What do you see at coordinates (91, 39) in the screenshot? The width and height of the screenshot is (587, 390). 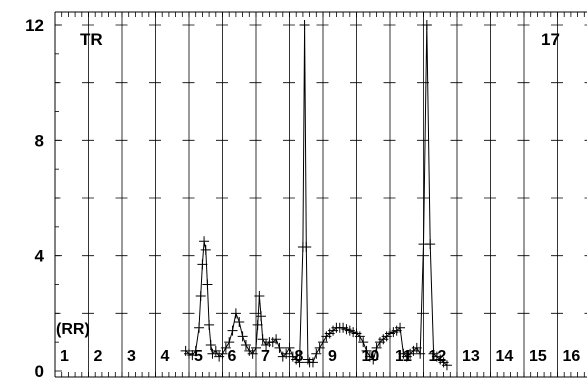 I see `corner-label-left: TR` at bounding box center [91, 39].